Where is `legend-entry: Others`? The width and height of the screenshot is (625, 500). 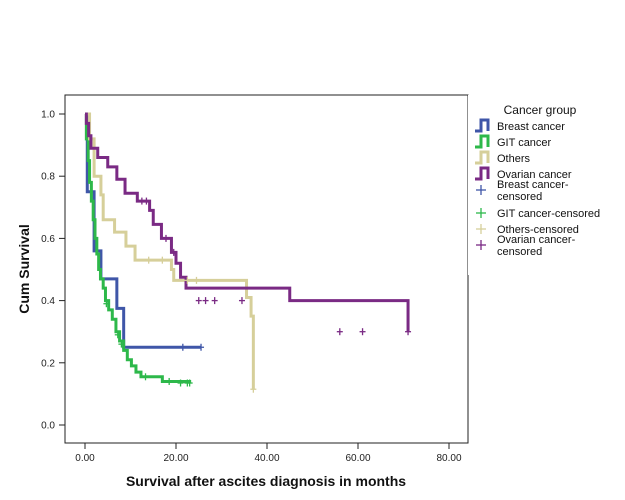 legend-entry: Others is located at coordinates (503, 157).